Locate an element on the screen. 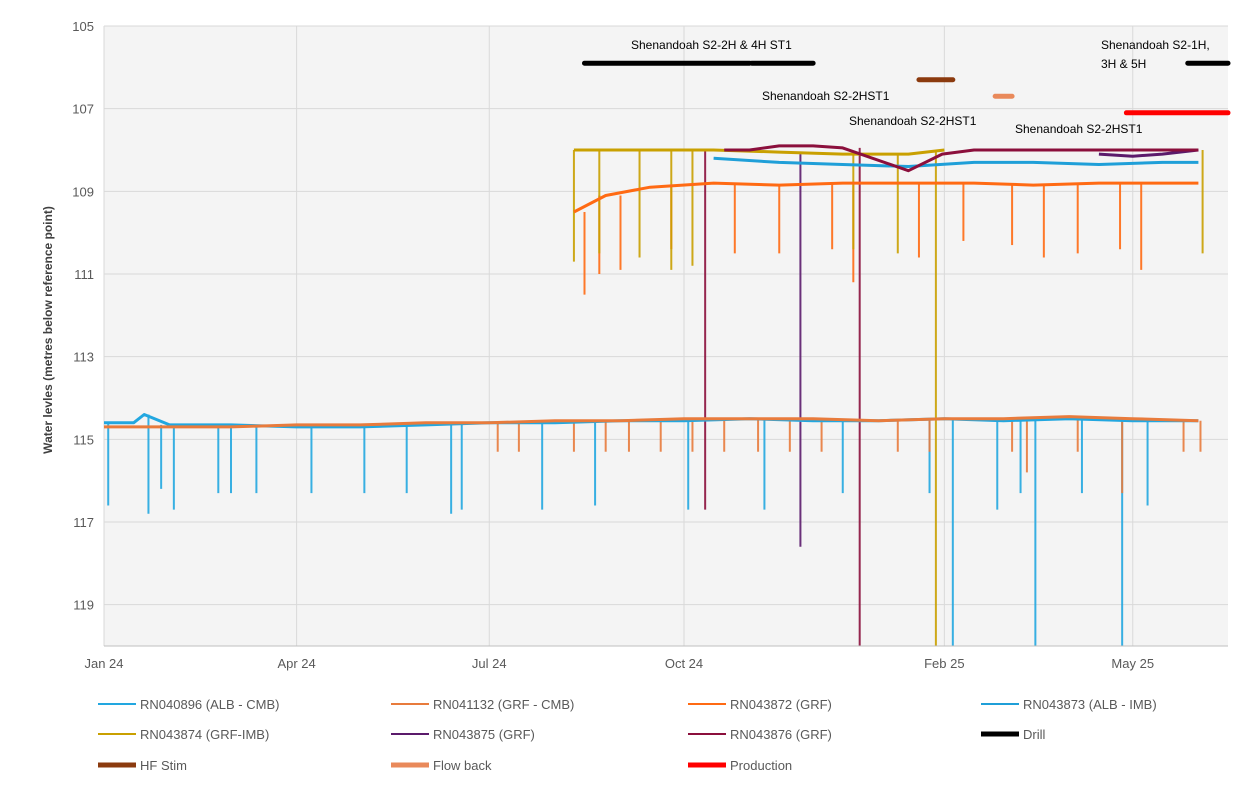 Image resolution: width=1255 pixels, height=790 pixels. annotation-label: Shenandoah S2-1H, is located at coordinates (1155, 45).